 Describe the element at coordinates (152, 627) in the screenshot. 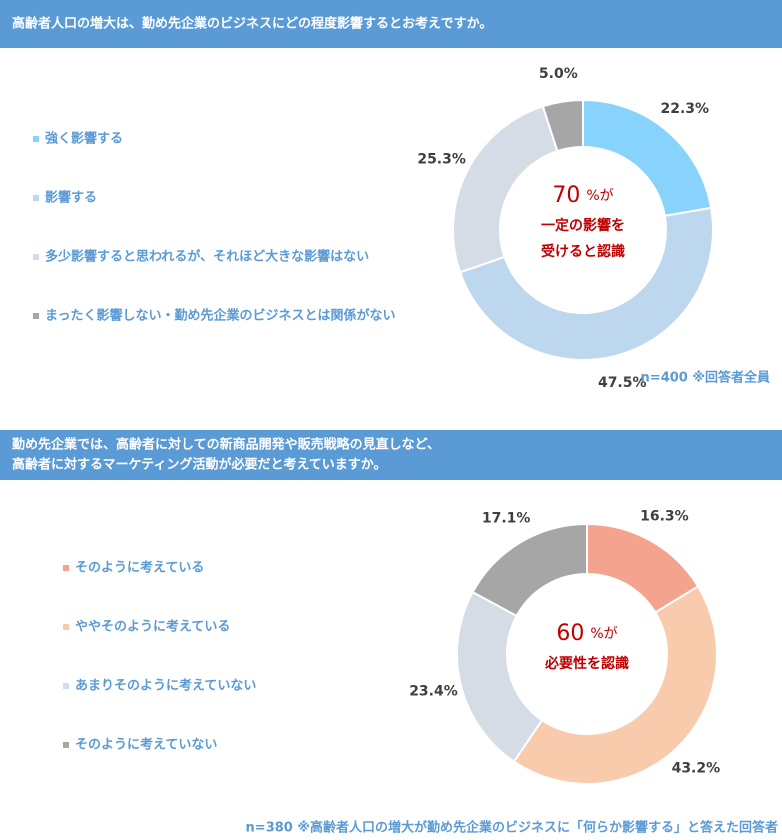

I see `legend-label: ややそのように考えている` at that location.